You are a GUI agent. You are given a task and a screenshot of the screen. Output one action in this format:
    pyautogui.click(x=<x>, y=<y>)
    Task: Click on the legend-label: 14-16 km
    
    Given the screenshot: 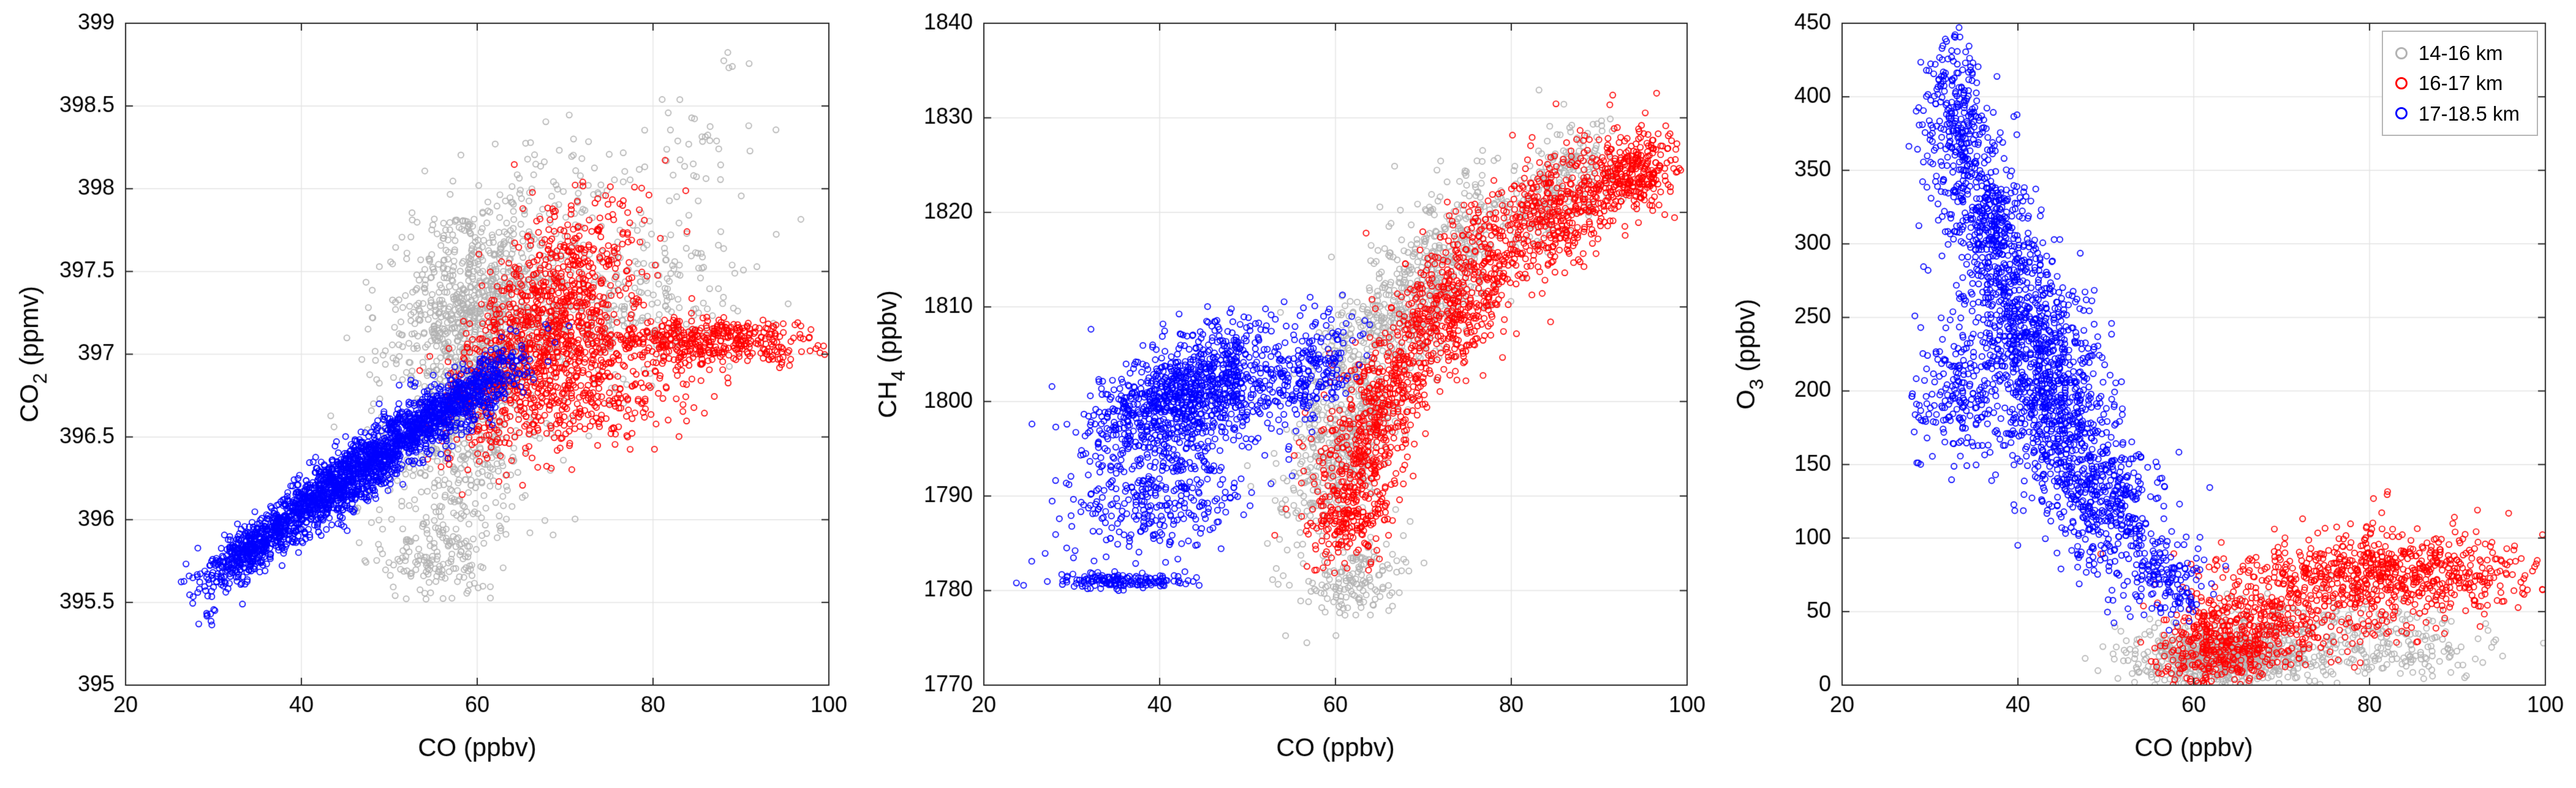 What is the action you would take?
    pyautogui.click(x=2460, y=53)
    